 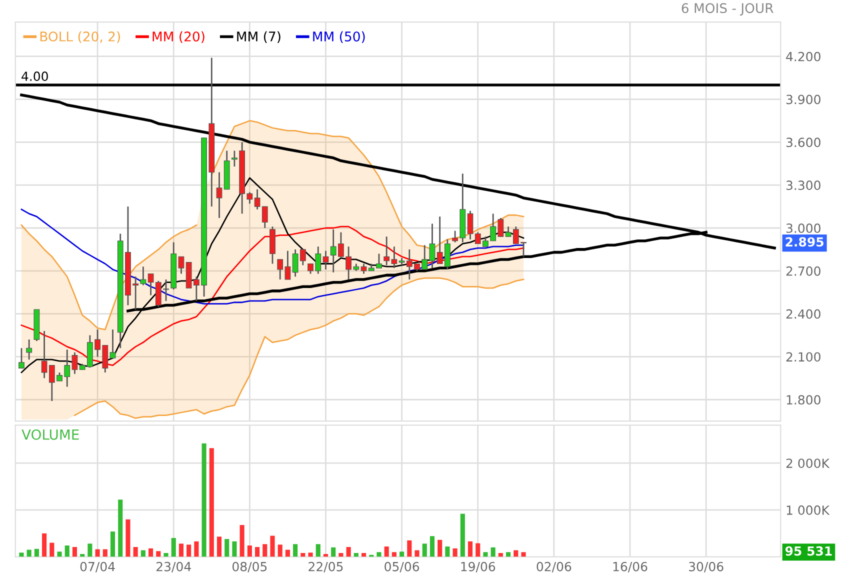 I want to click on y-tick-label: 4.200, so click(x=803, y=57).